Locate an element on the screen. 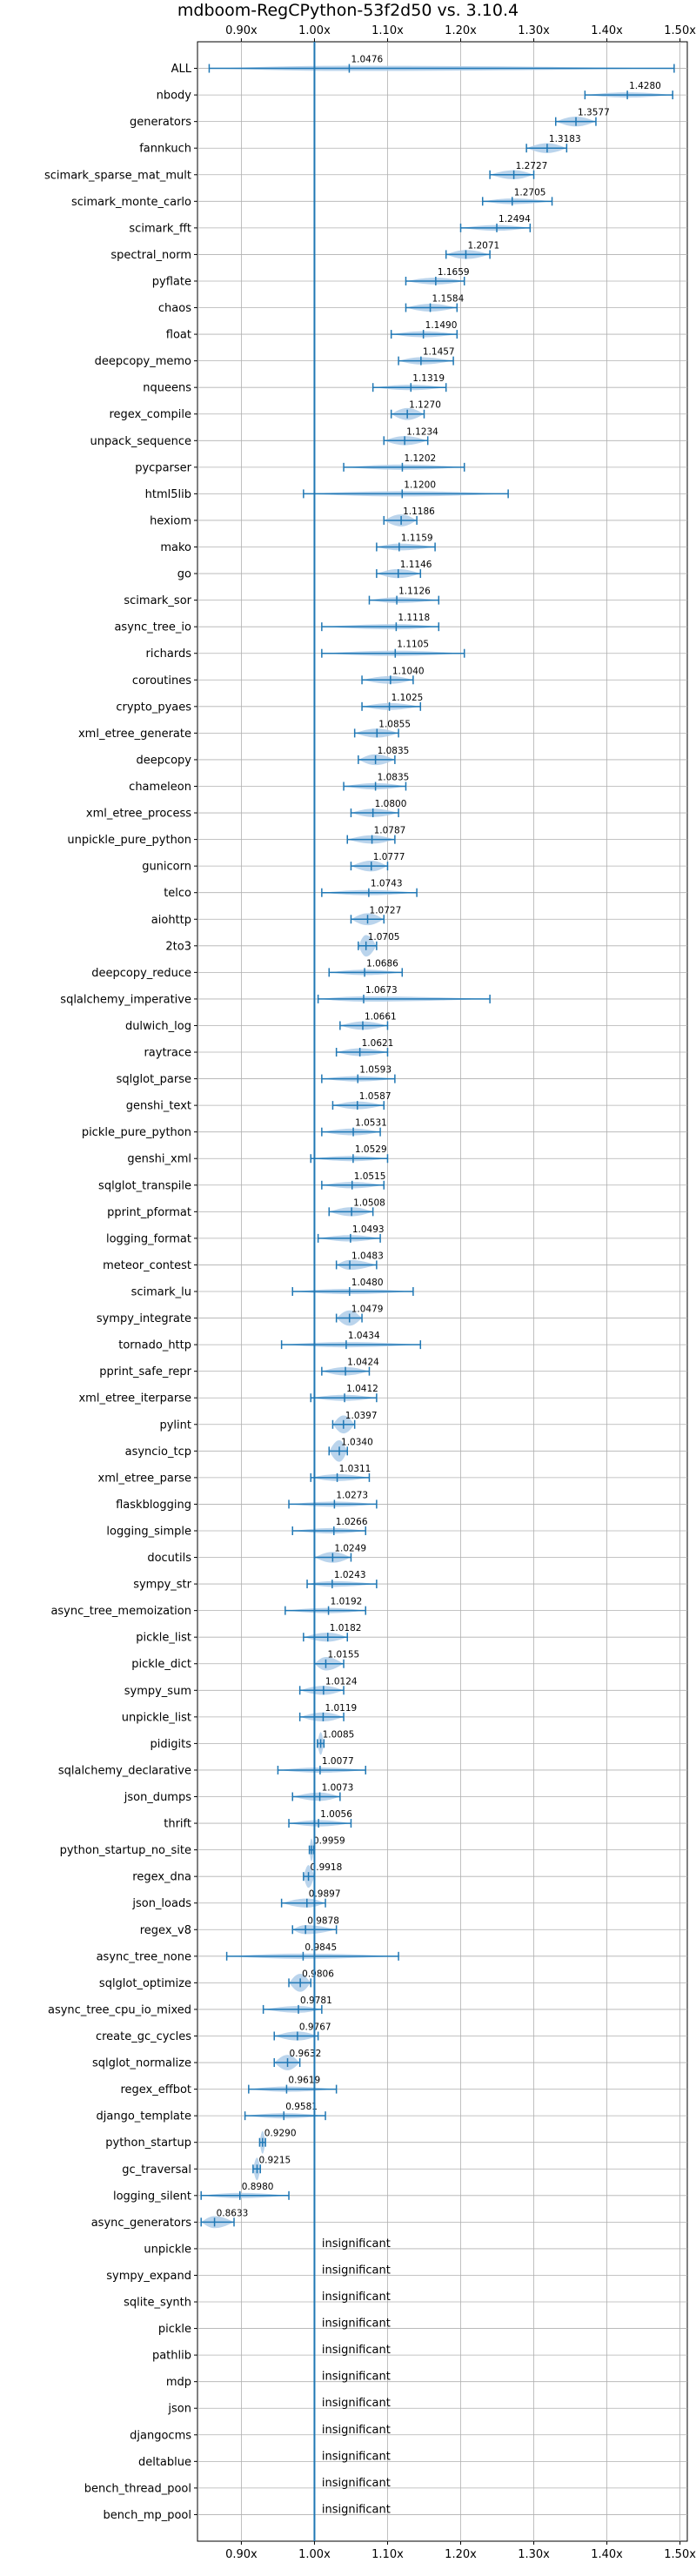  benchmark-label: sqlalchemy_declarative is located at coordinates (124, 1770).